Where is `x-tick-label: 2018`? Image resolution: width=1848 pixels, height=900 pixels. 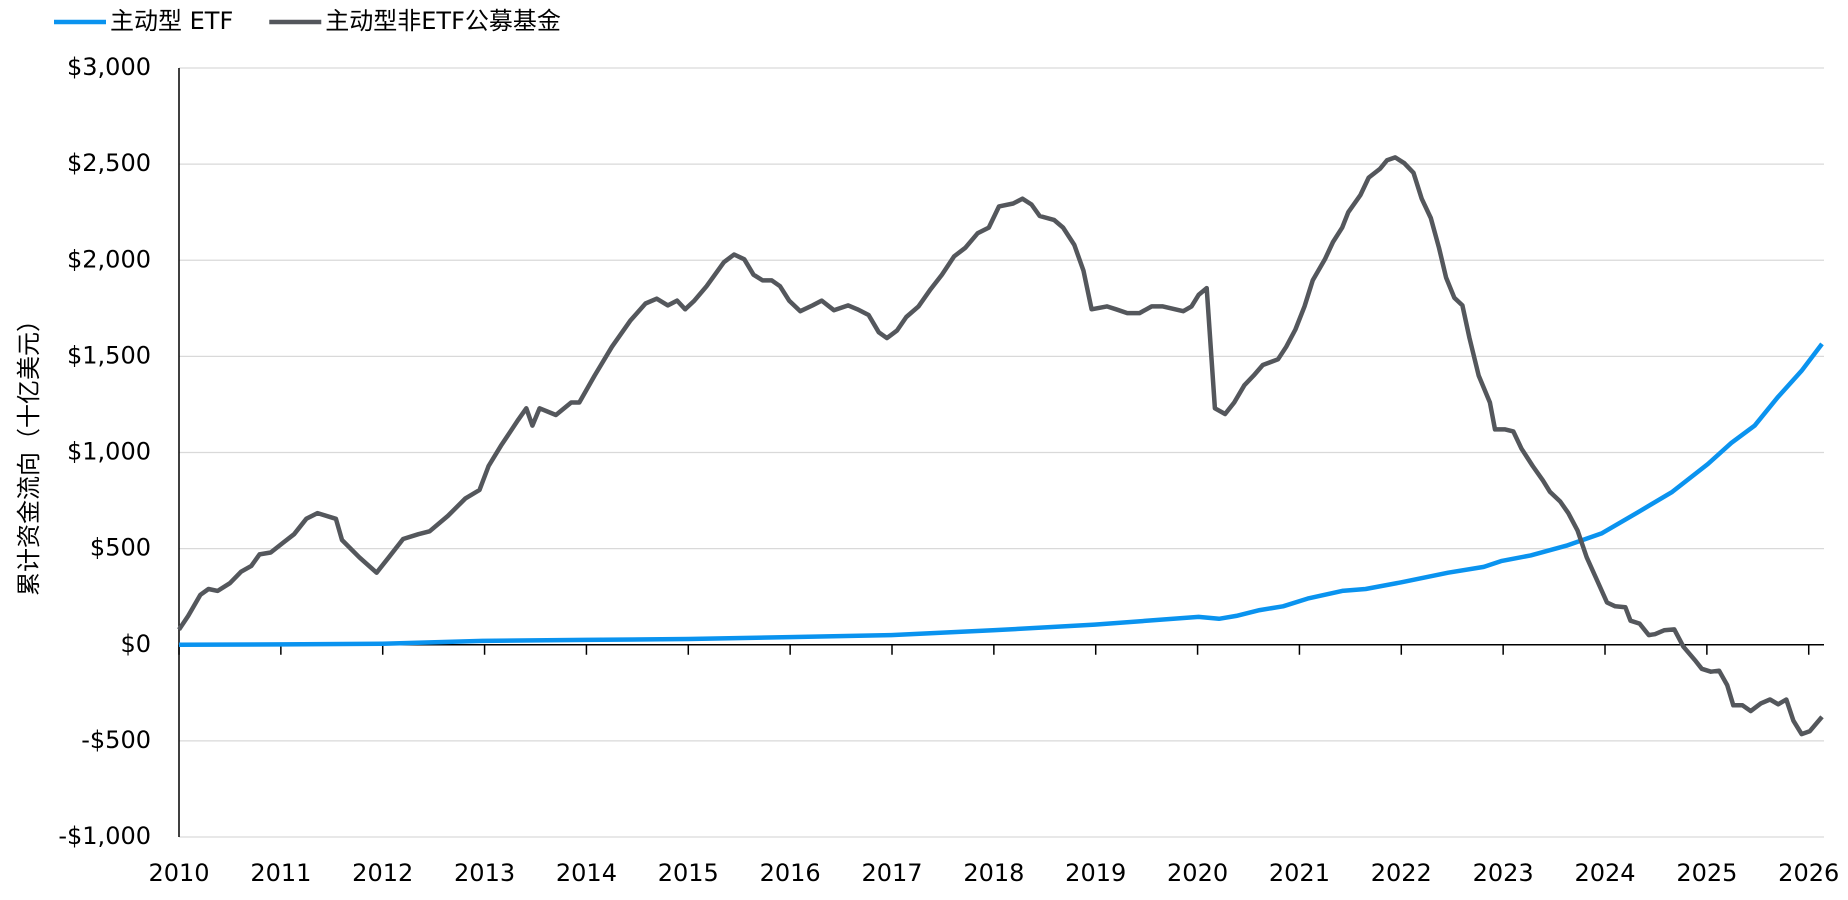 x-tick-label: 2018 is located at coordinates (993, 873).